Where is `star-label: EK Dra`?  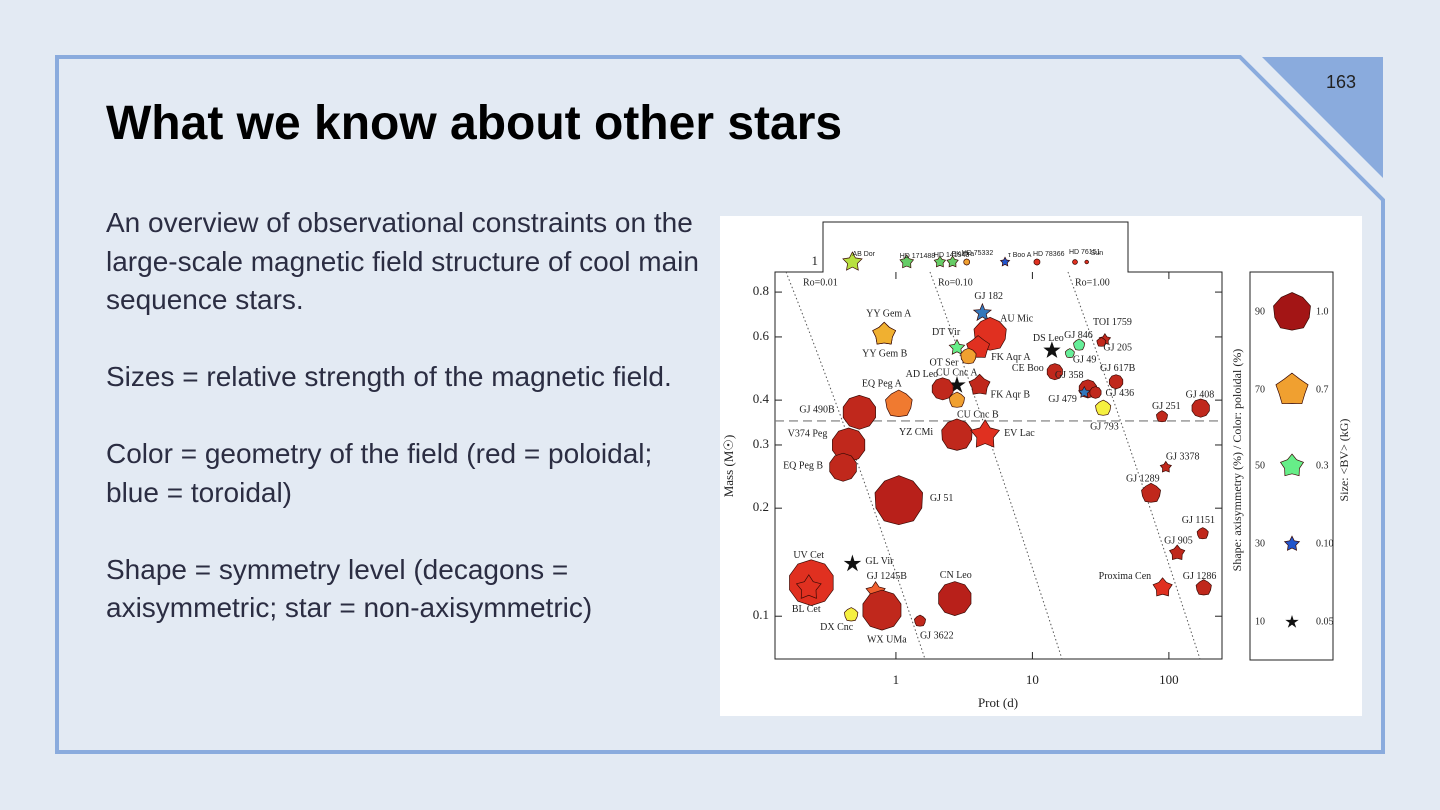
star-label: EK Dra is located at coordinates (963, 254).